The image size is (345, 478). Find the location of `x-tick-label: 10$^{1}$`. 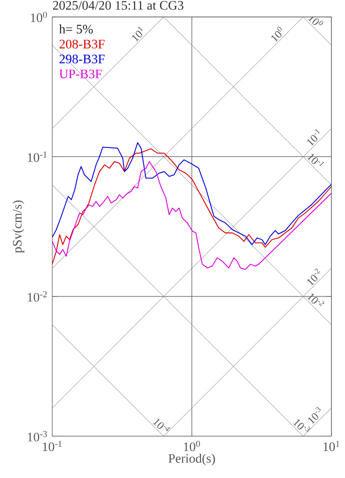

x-tick-label: 10$^{1}$ is located at coordinates (331, 446).